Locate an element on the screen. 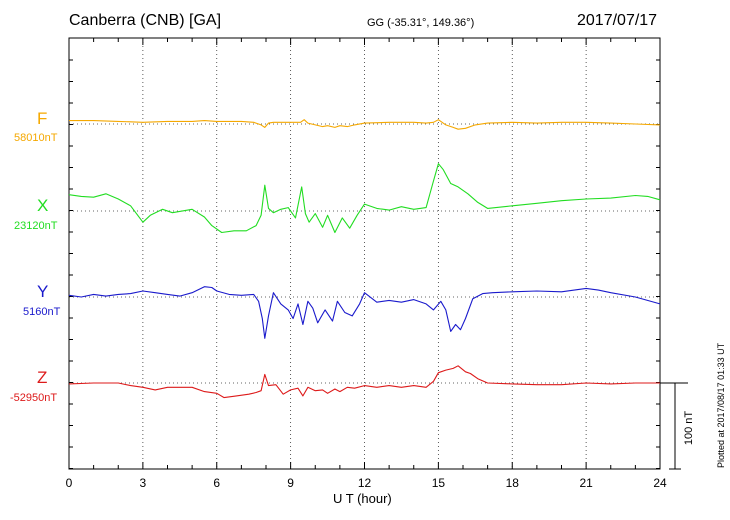 Image resolution: width=730 pixels, height=520 pixels. x-tick-label: 18 is located at coordinates (513, 483).